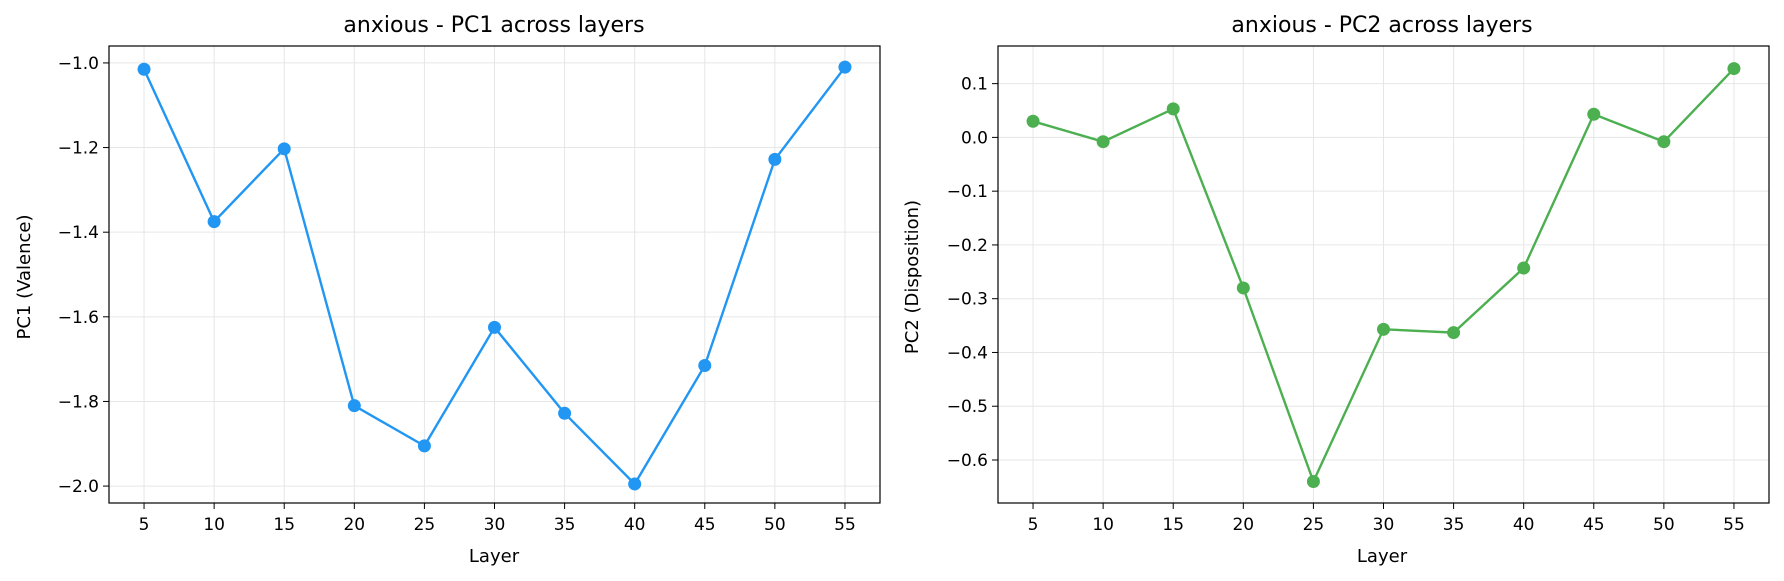 The height and width of the screenshot is (581, 1784). Describe the element at coordinates (24, 276) in the screenshot. I see `y-axis-label: PC1 (Valence)` at that location.